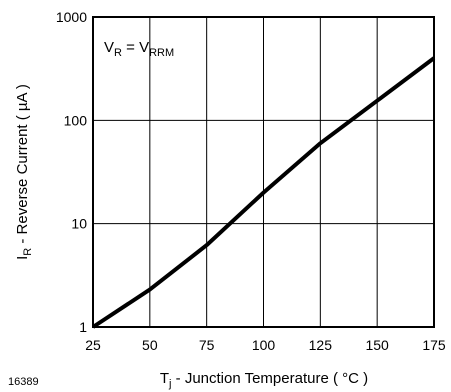 Image resolution: width=451 pixels, height=392 pixels. What do you see at coordinates (377, 345) in the screenshot?
I see `x-tick-label: 150` at bounding box center [377, 345].